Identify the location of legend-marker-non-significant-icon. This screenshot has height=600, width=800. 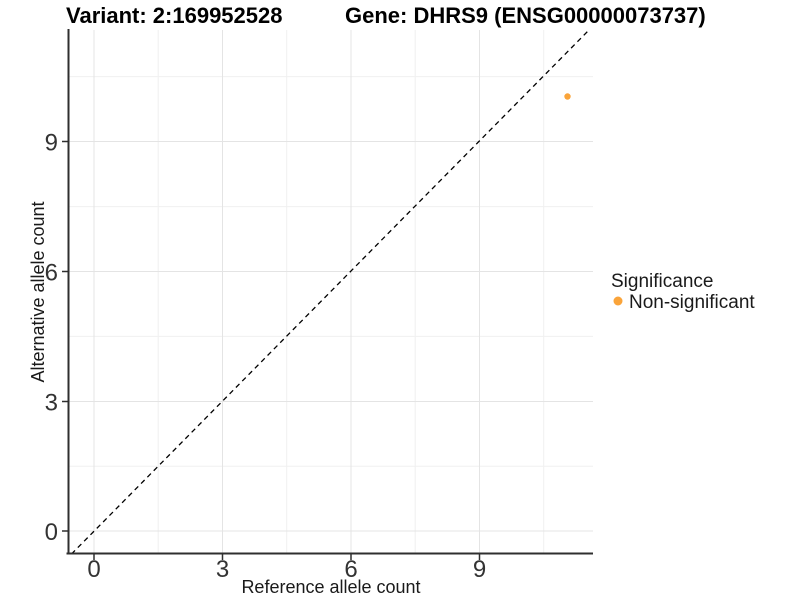
(618, 301).